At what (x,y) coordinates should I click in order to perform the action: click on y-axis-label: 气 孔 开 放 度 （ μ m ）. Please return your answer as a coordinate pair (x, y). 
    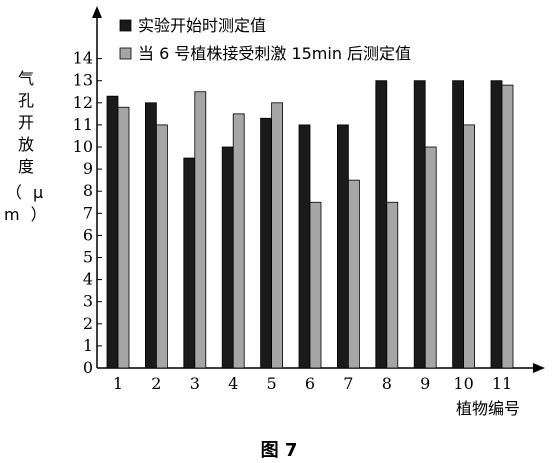
    Looking at the image, I should click on (26, 147).